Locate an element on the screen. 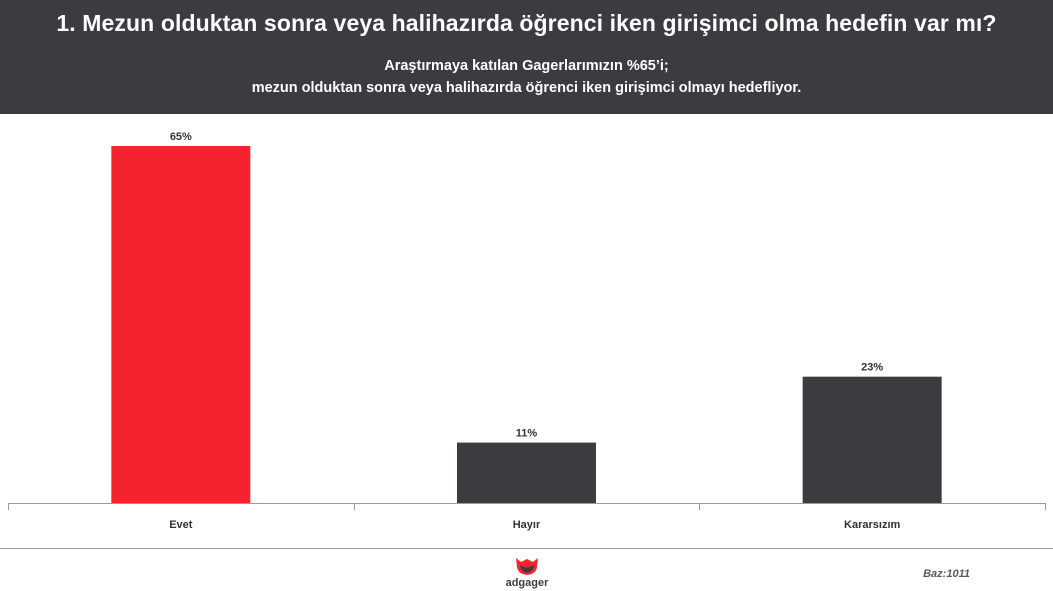 Image resolution: width=1053 pixels, height=591 pixels. category-label: Hayır is located at coordinates (527, 525).